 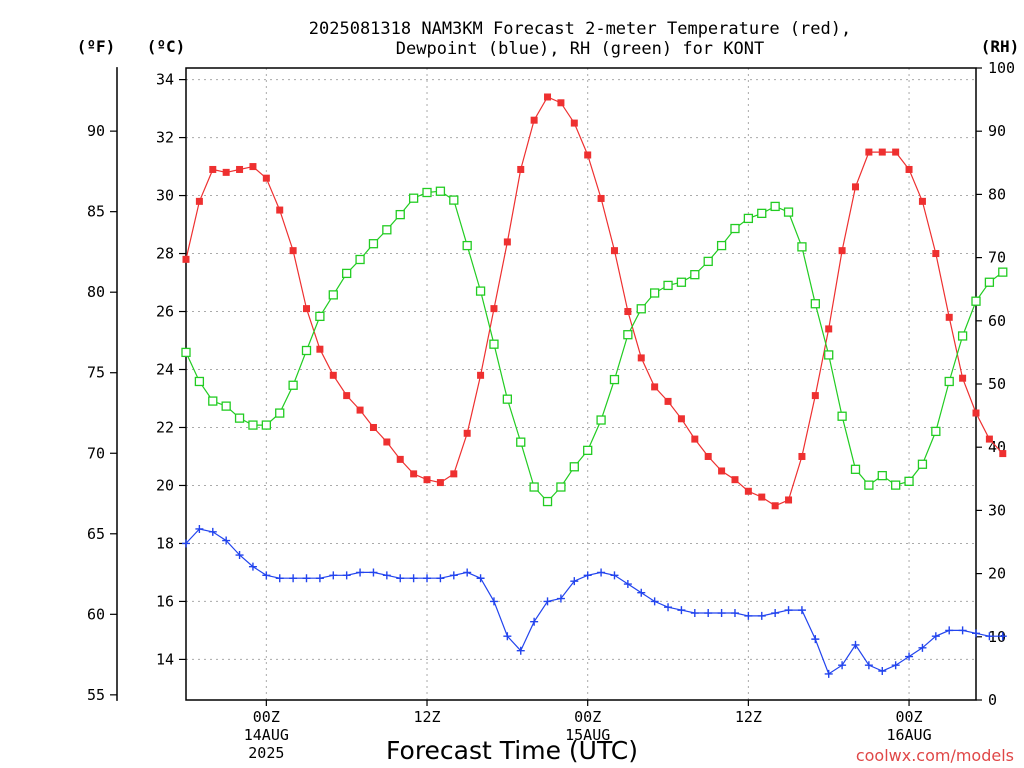 I want to click on rh-tick-label: 80, so click(x=997, y=194).